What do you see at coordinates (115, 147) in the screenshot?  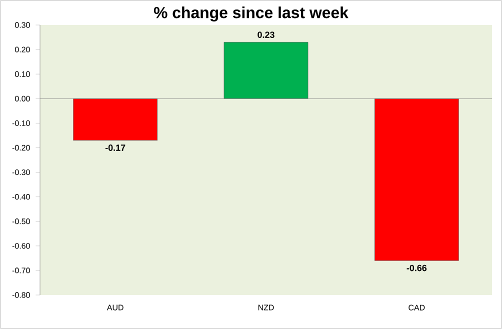 I see `data-label: -0.17` at bounding box center [115, 147].